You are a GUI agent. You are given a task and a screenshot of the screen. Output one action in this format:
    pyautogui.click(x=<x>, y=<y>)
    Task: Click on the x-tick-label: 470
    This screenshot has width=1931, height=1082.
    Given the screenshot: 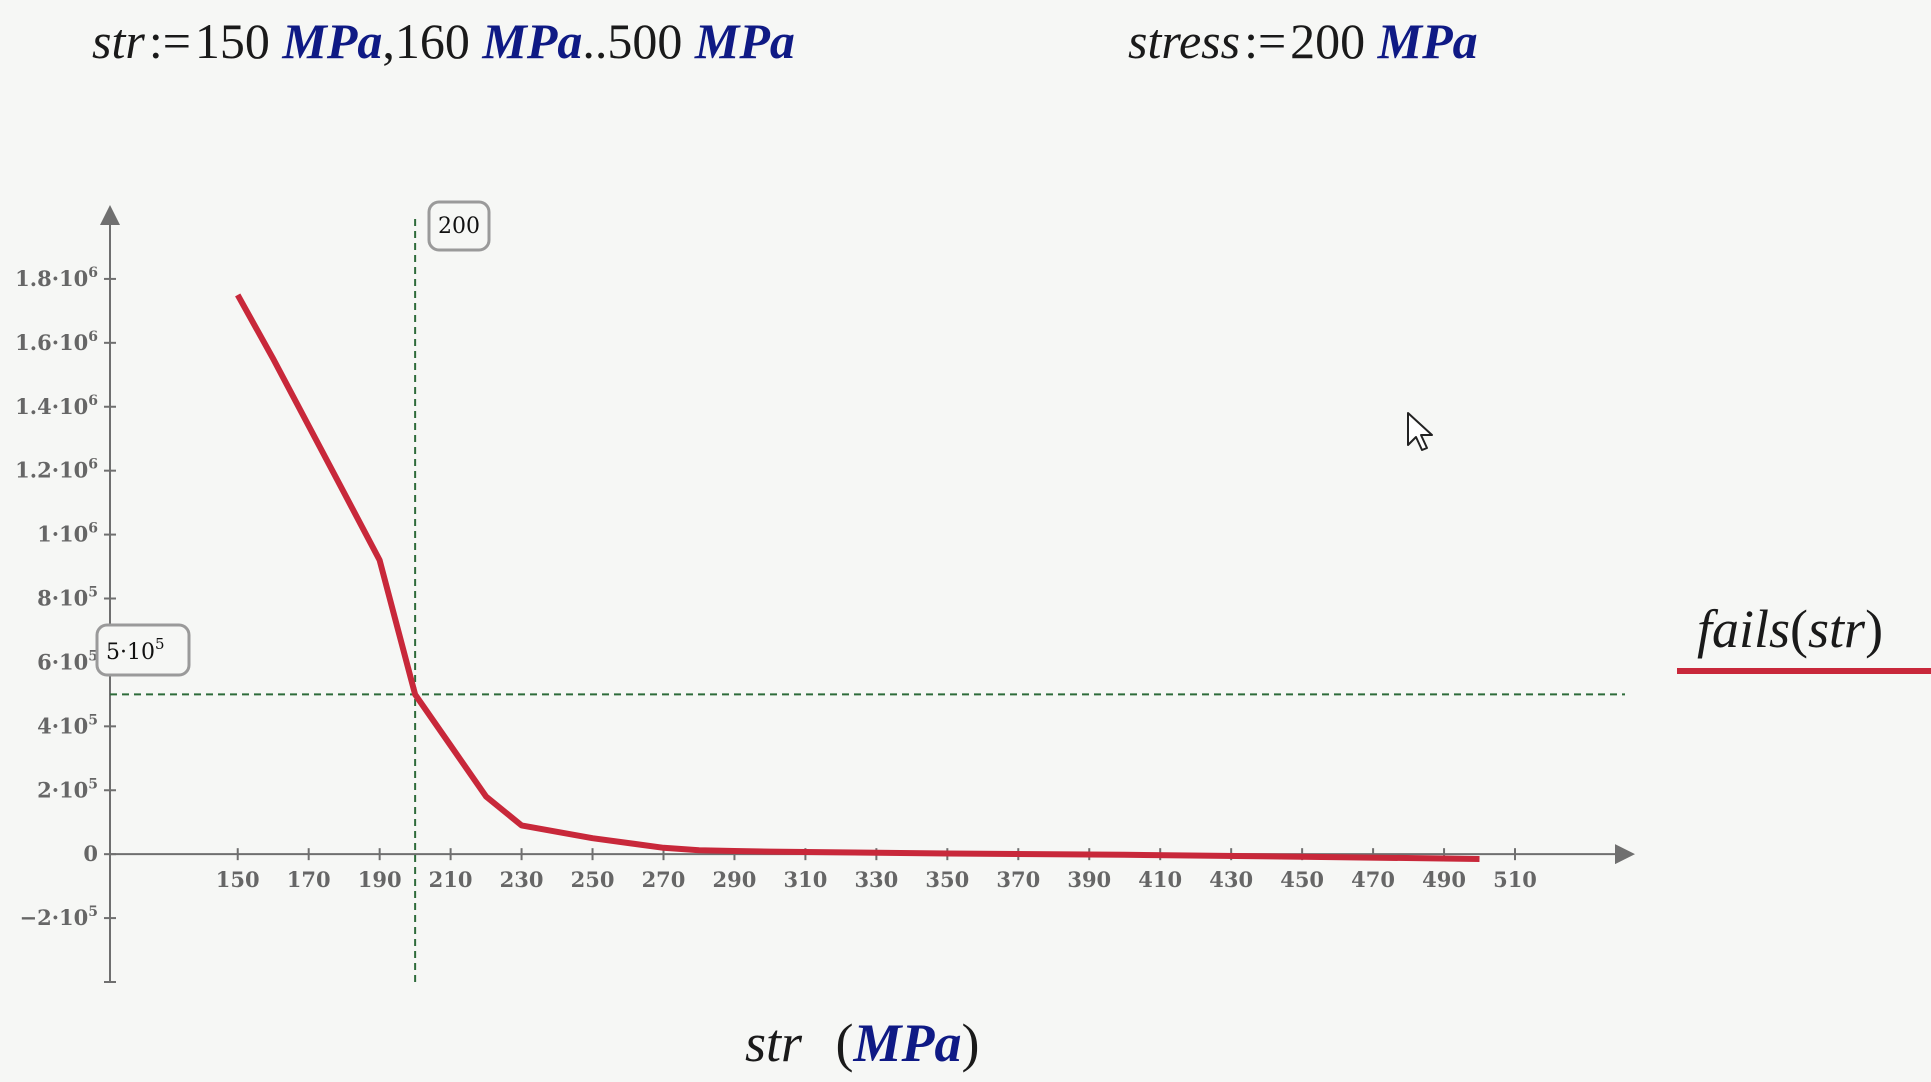 What is the action you would take?
    pyautogui.click(x=1373, y=879)
    